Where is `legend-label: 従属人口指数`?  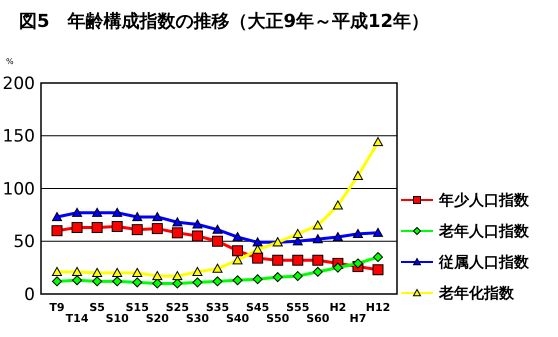 legend-label: 従属人口指数 is located at coordinates (484, 262).